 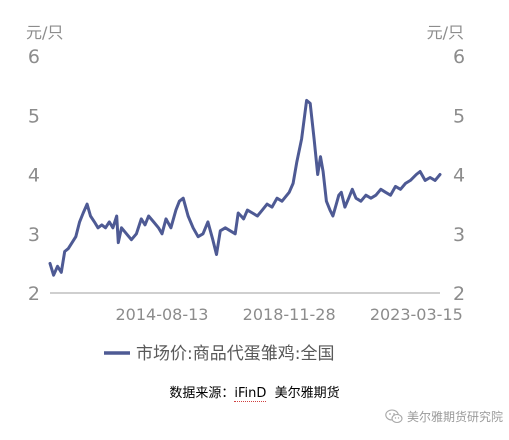 What do you see at coordinates (416, 314) in the screenshot?
I see `x-tick-label: 2023-03-15` at bounding box center [416, 314].